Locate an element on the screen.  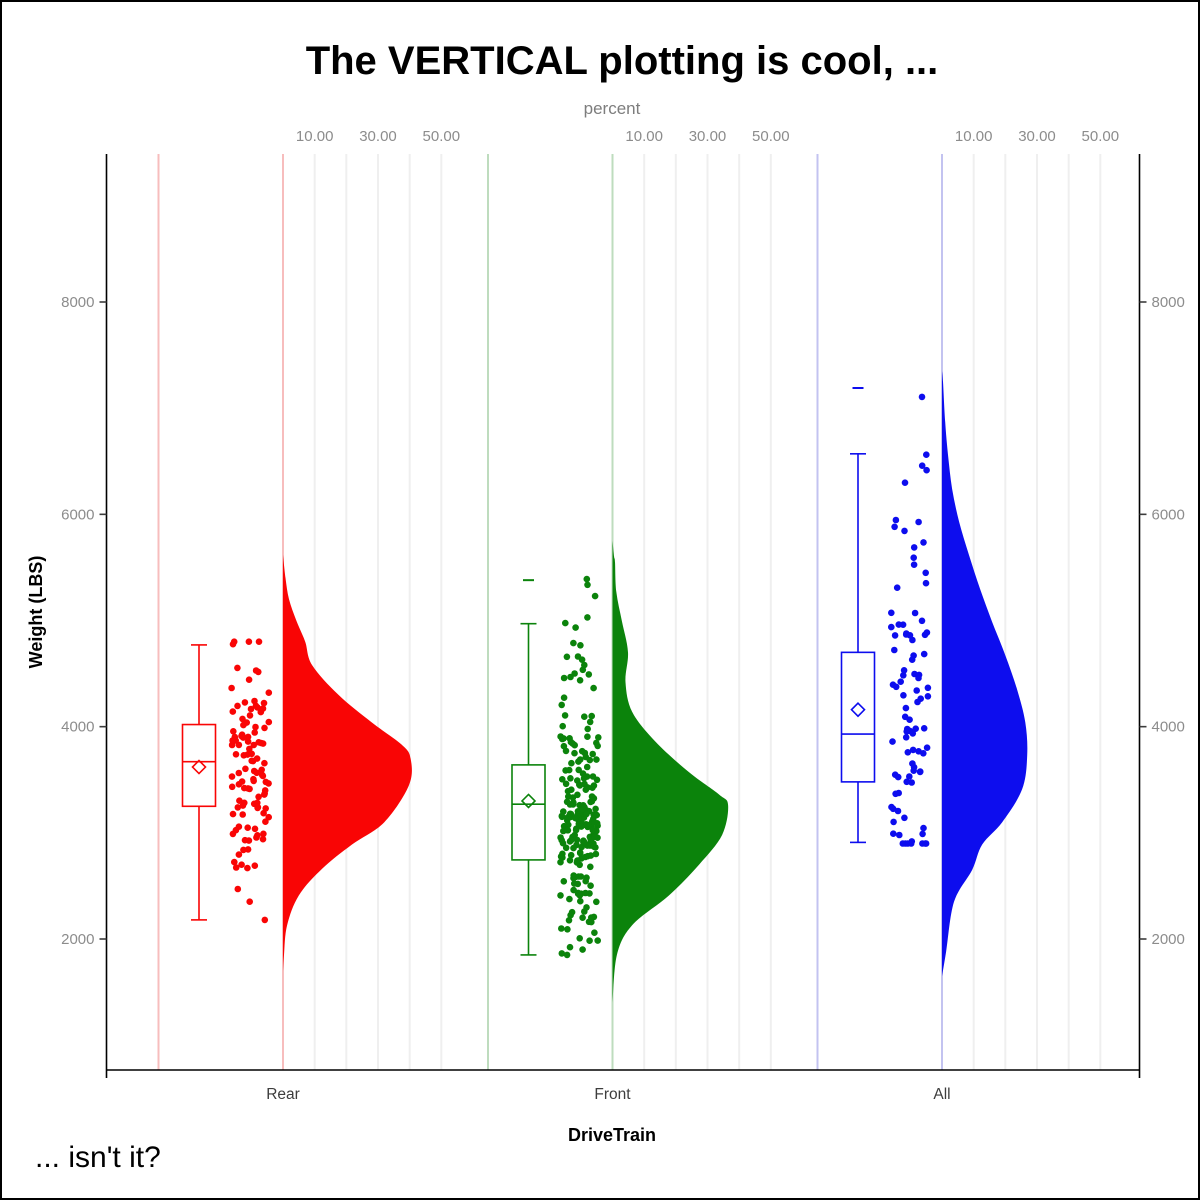
y-tick-label-right-6000: 6000 is located at coordinates (1168, 514).